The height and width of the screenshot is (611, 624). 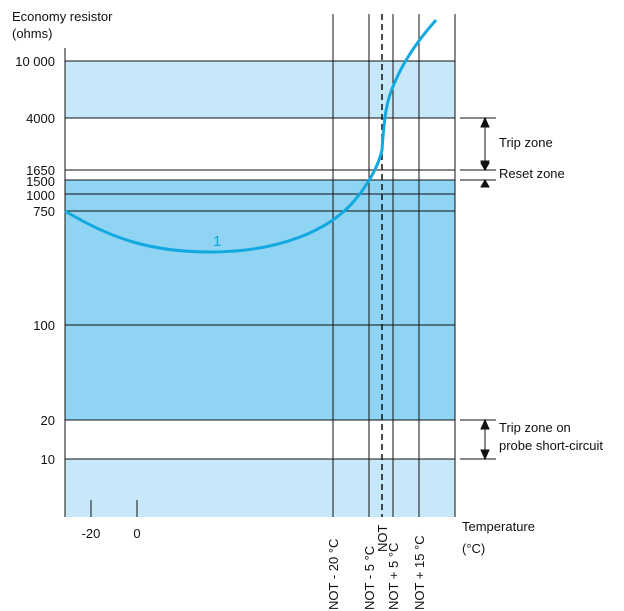 I want to click on curve-label: 1, so click(x=217, y=241).